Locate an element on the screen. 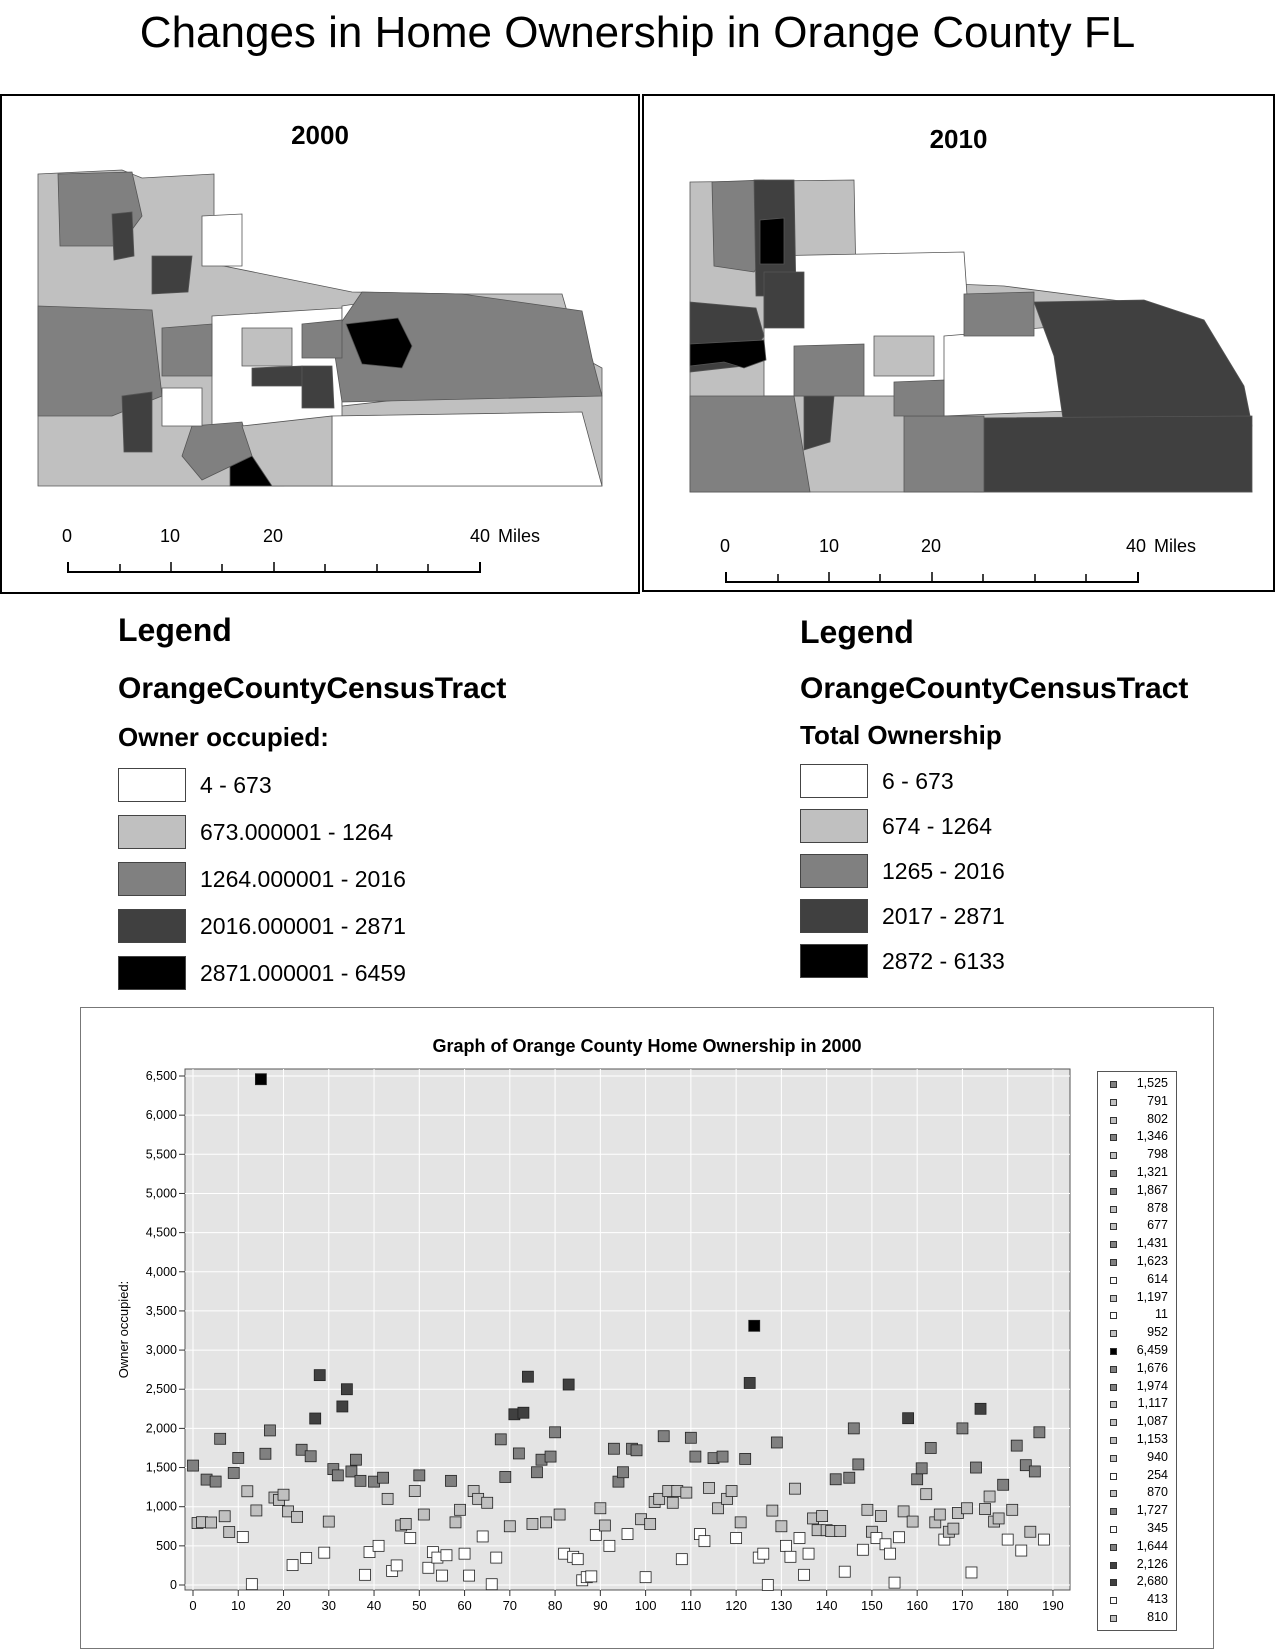  map-2000-county is located at coordinates (320, 328).